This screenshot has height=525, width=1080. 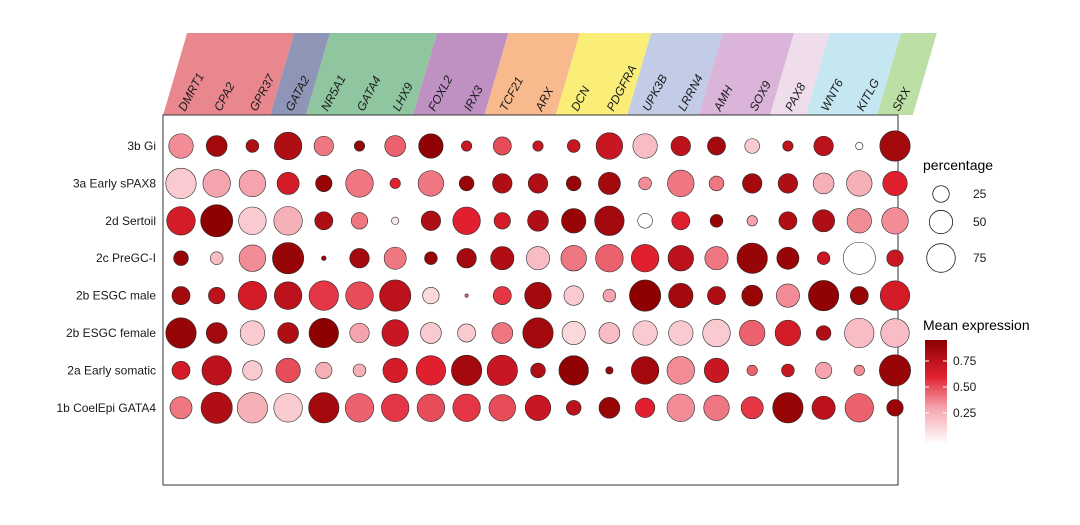 What do you see at coordinates (965, 361) in the screenshot?
I see `color-tick-label: 0.75` at bounding box center [965, 361].